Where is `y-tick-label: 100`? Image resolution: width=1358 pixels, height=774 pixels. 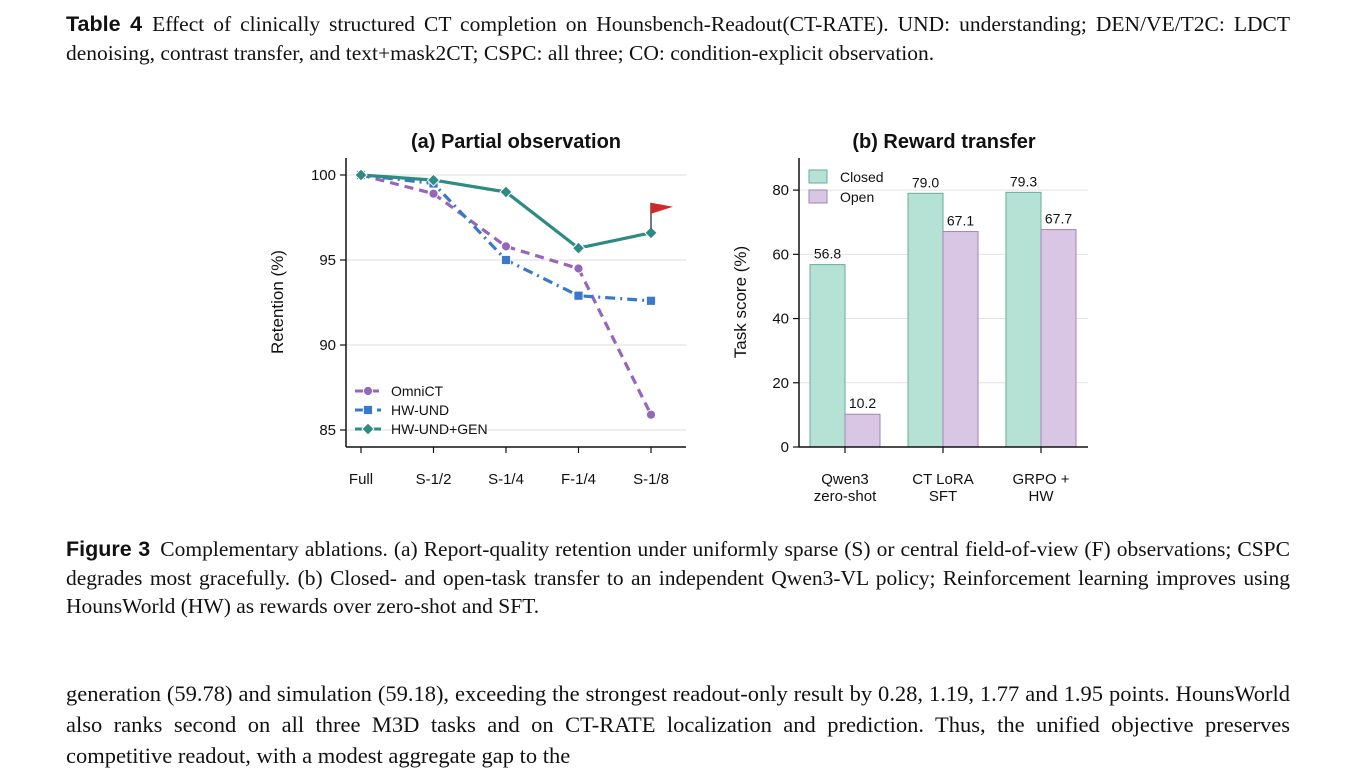 y-tick-label: 100 is located at coordinates (323, 175).